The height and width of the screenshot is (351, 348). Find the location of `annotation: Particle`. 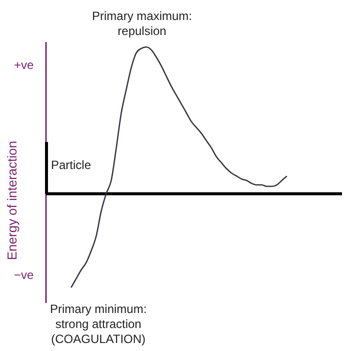

annotation: Particle is located at coordinates (71, 165).